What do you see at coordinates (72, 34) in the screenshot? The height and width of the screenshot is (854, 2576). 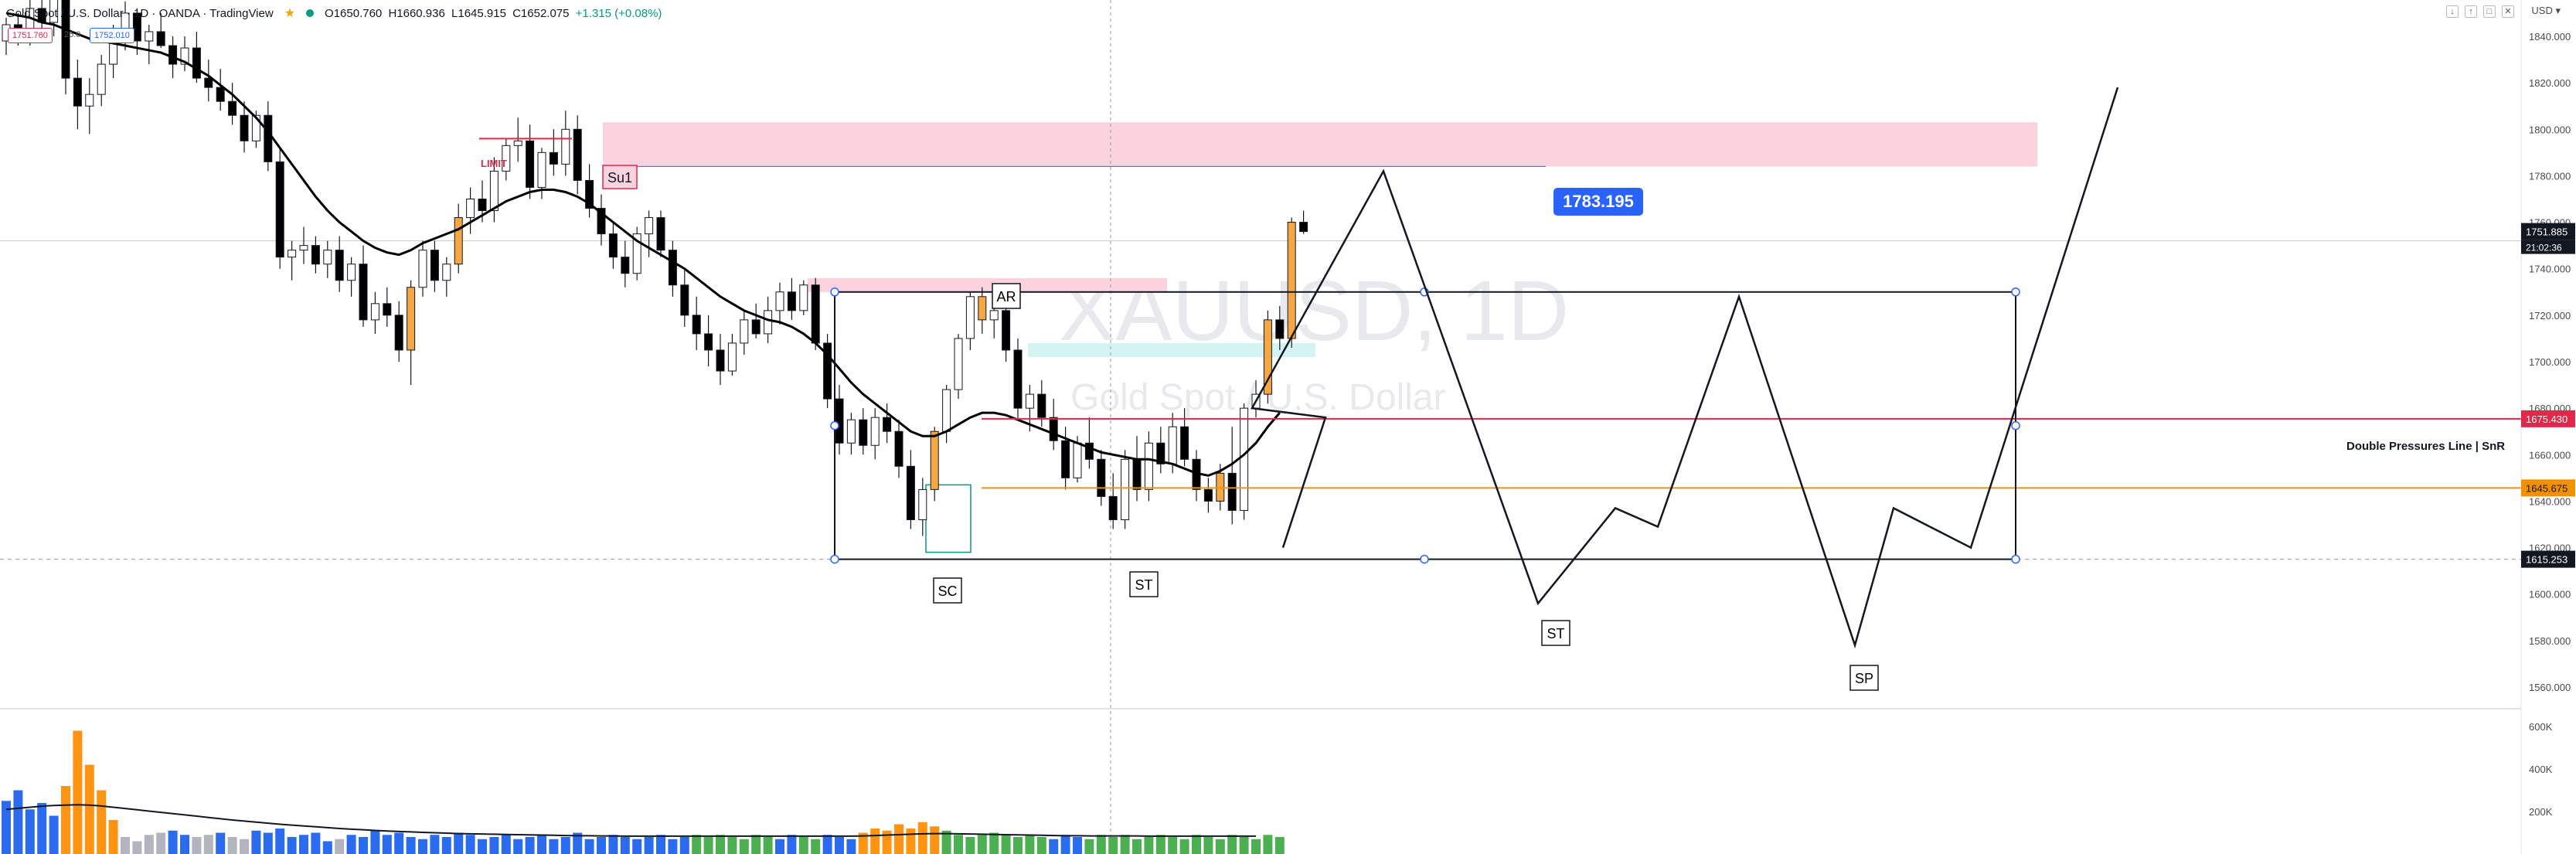 I see `spread-value: 25.0` at bounding box center [72, 34].